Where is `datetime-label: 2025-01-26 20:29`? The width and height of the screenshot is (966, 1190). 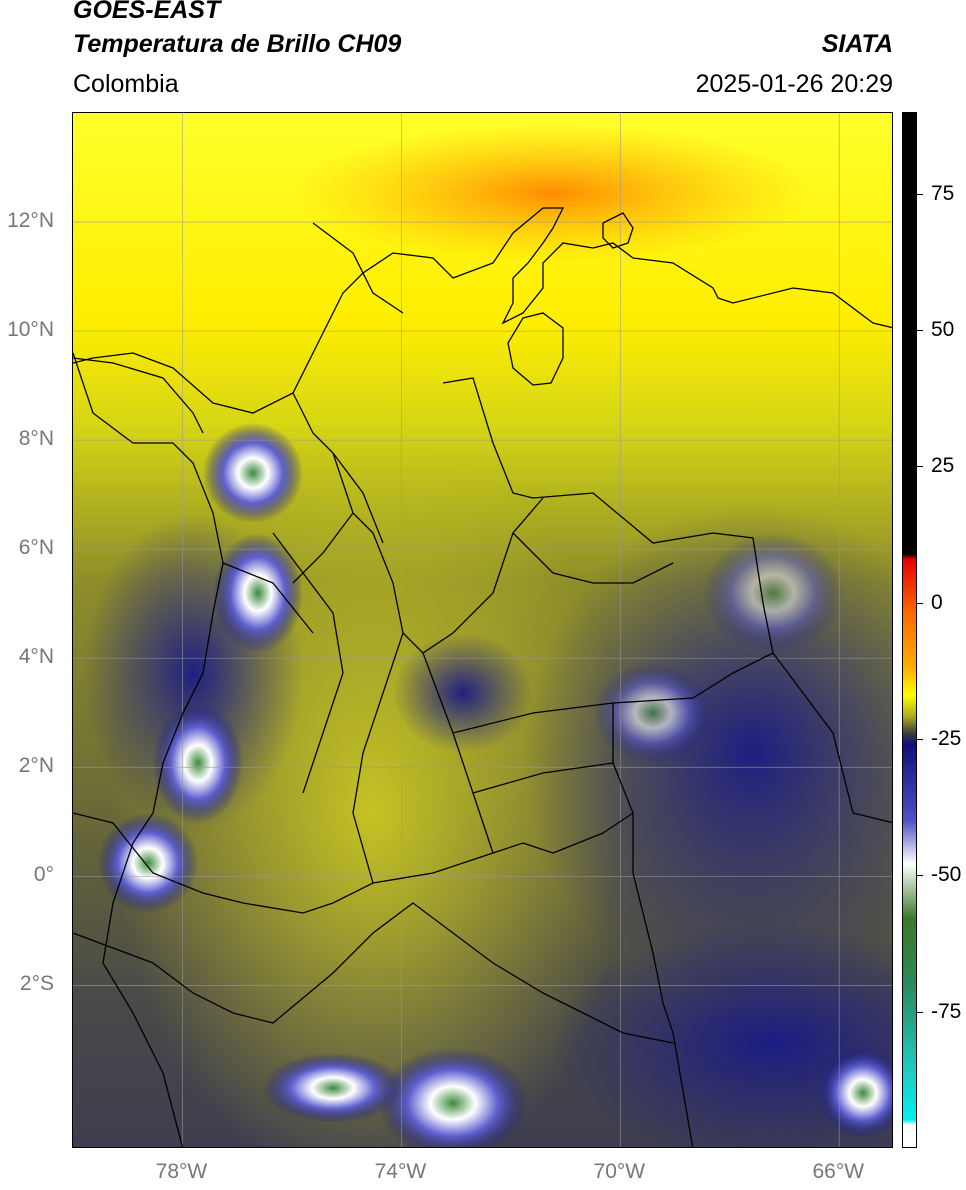
datetime-label: 2025-01-26 20:29 is located at coordinates (794, 84).